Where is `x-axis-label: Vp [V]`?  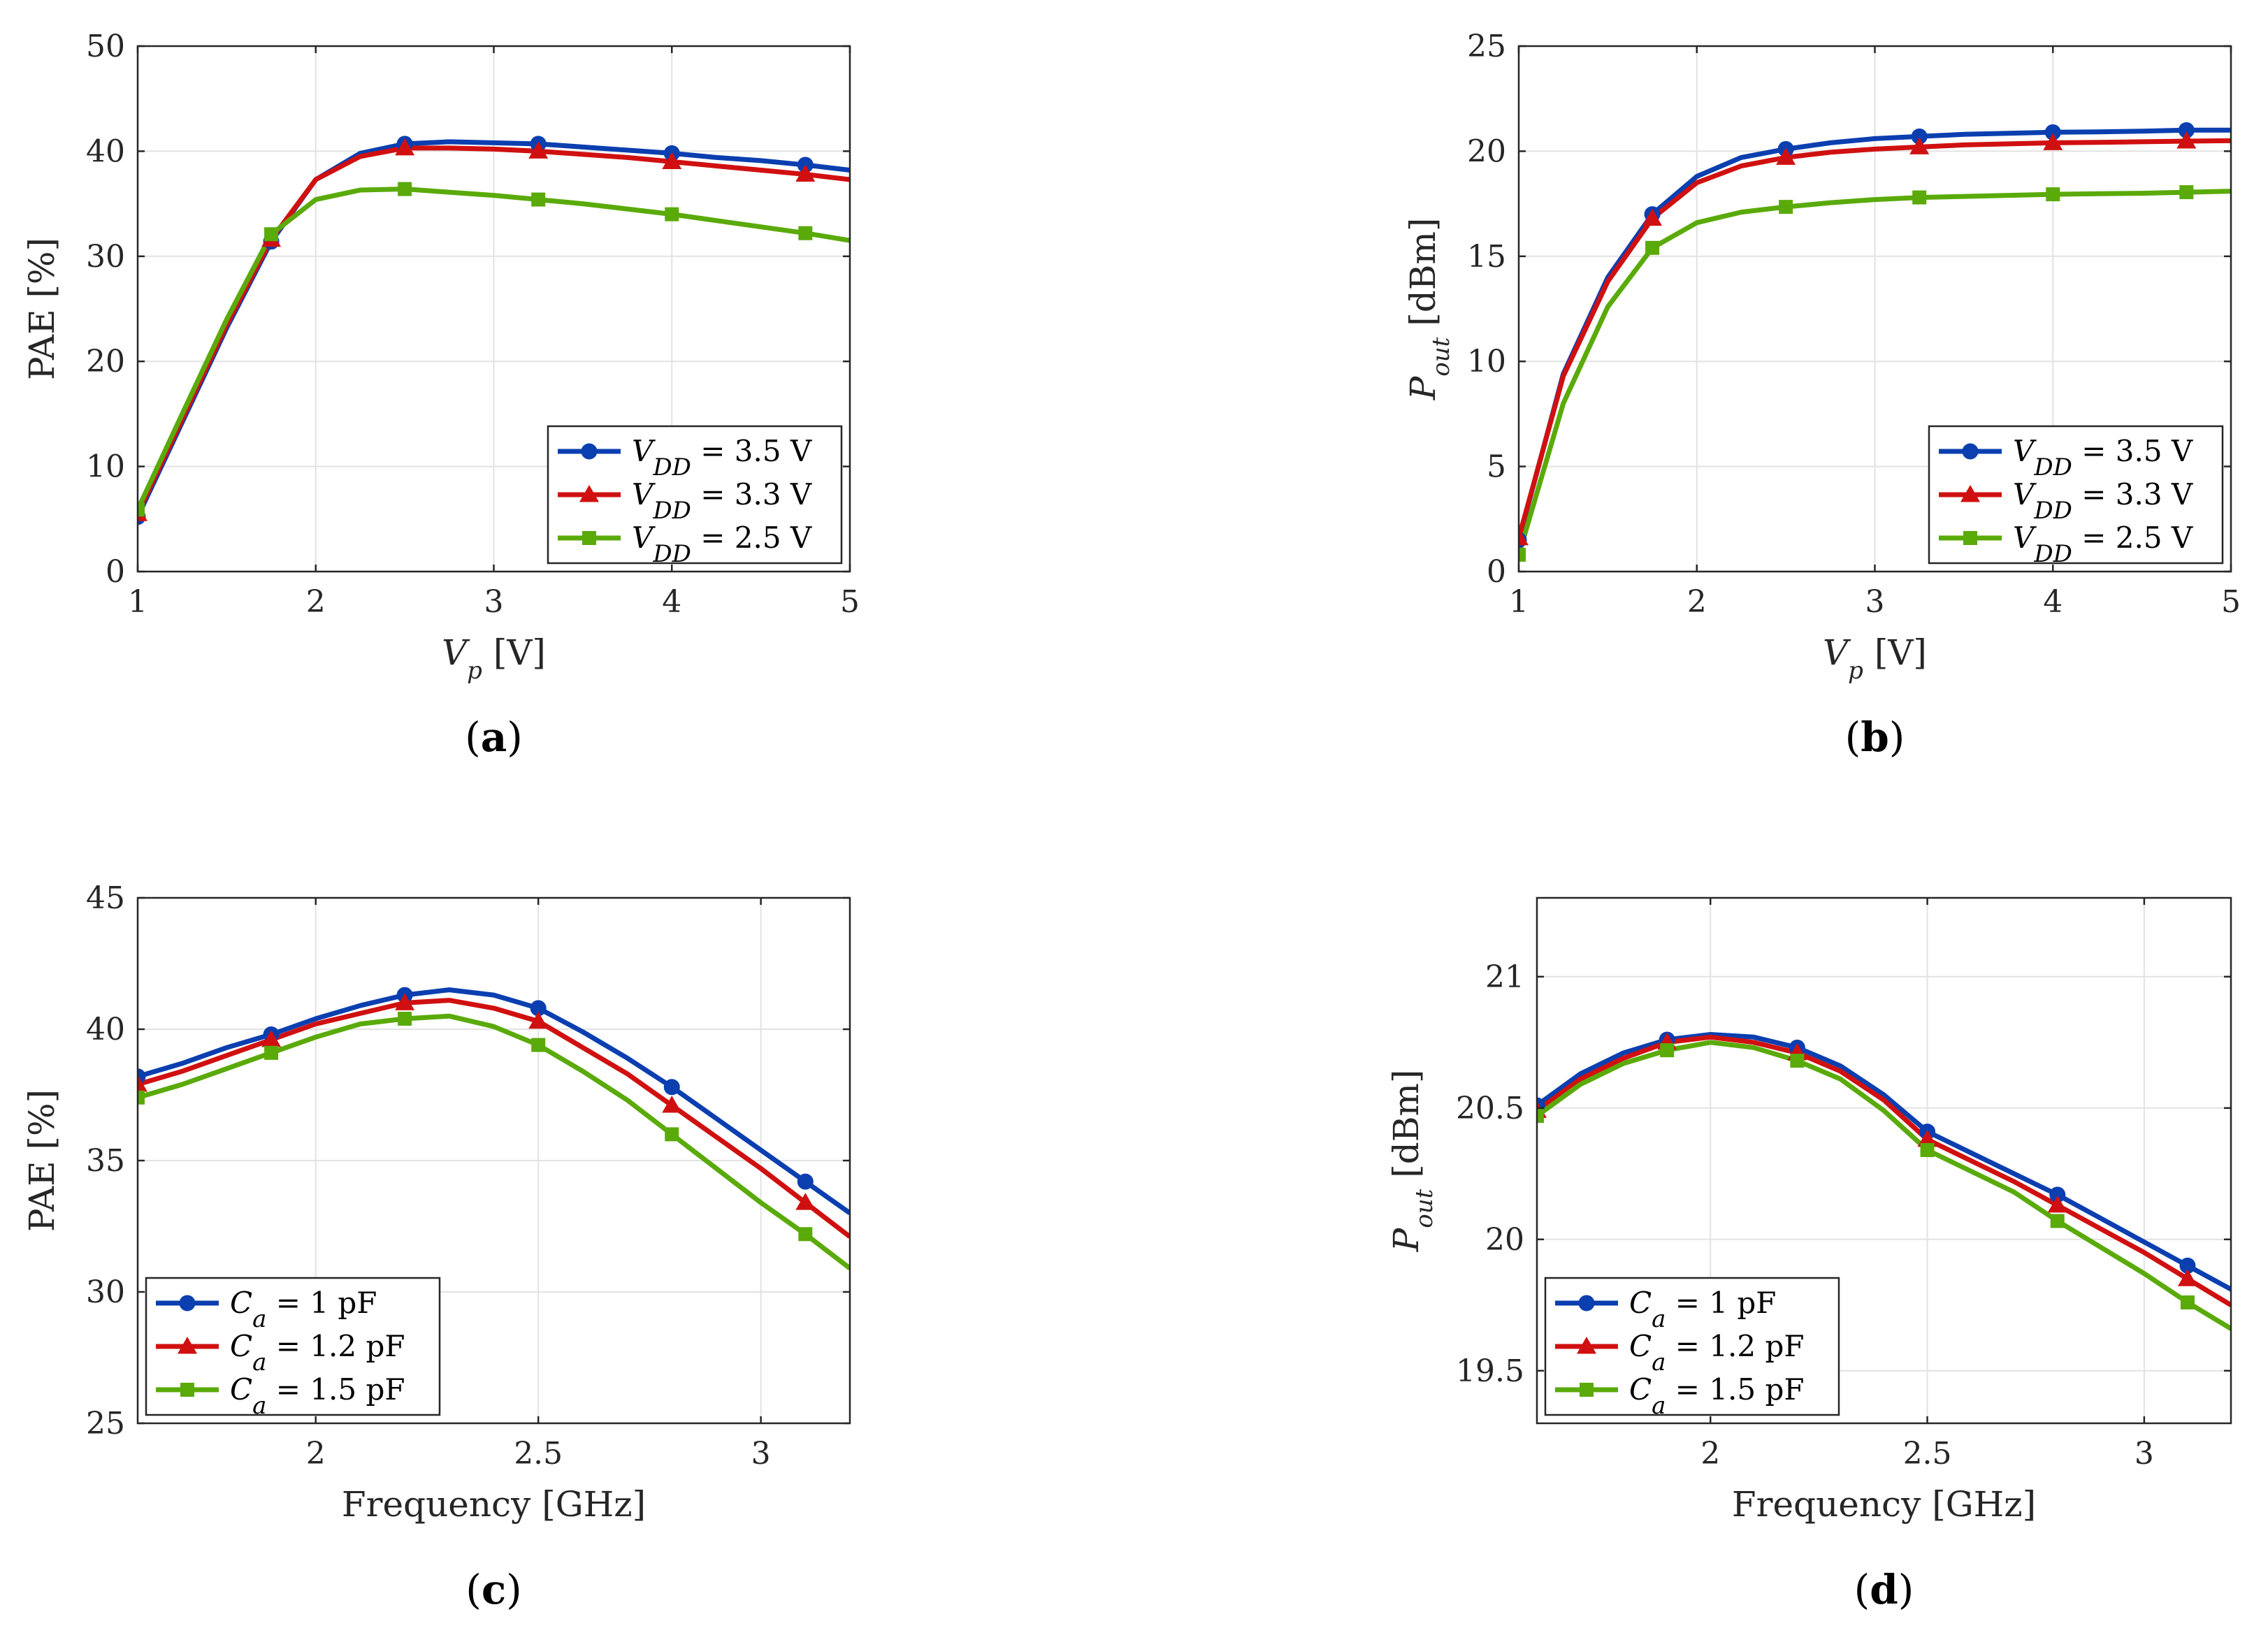
x-axis-label: Vp [V] is located at coordinates (494, 658).